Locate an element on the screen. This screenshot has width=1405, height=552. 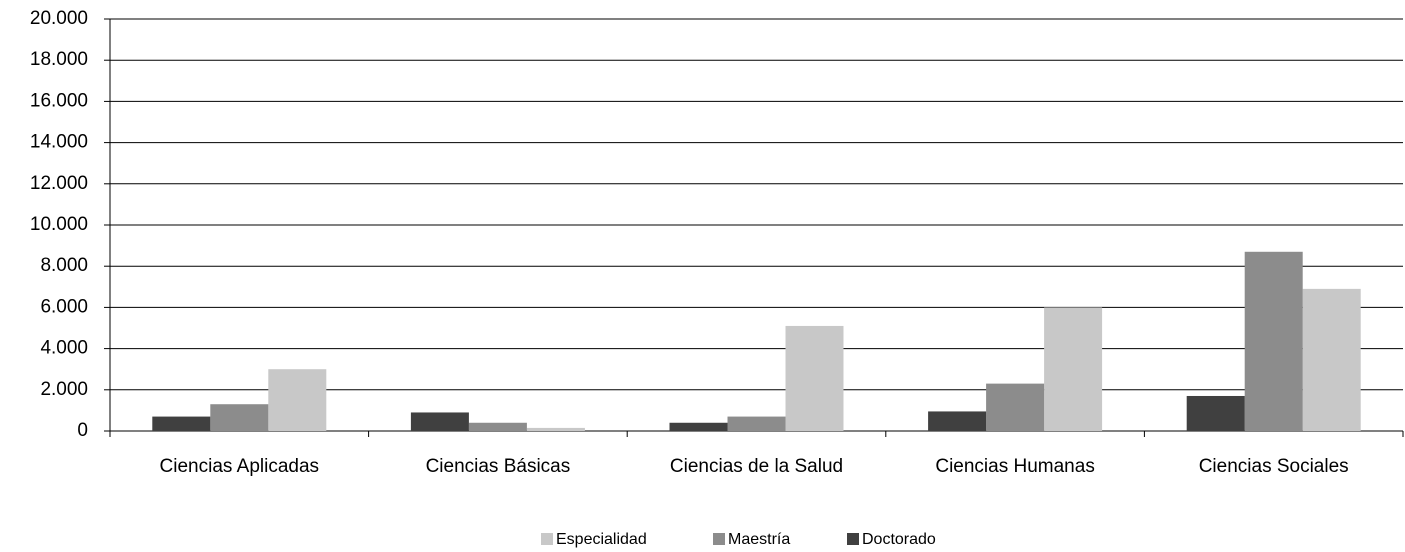
x-tick-label: Ciencias Humanas is located at coordinates (1014, 466).